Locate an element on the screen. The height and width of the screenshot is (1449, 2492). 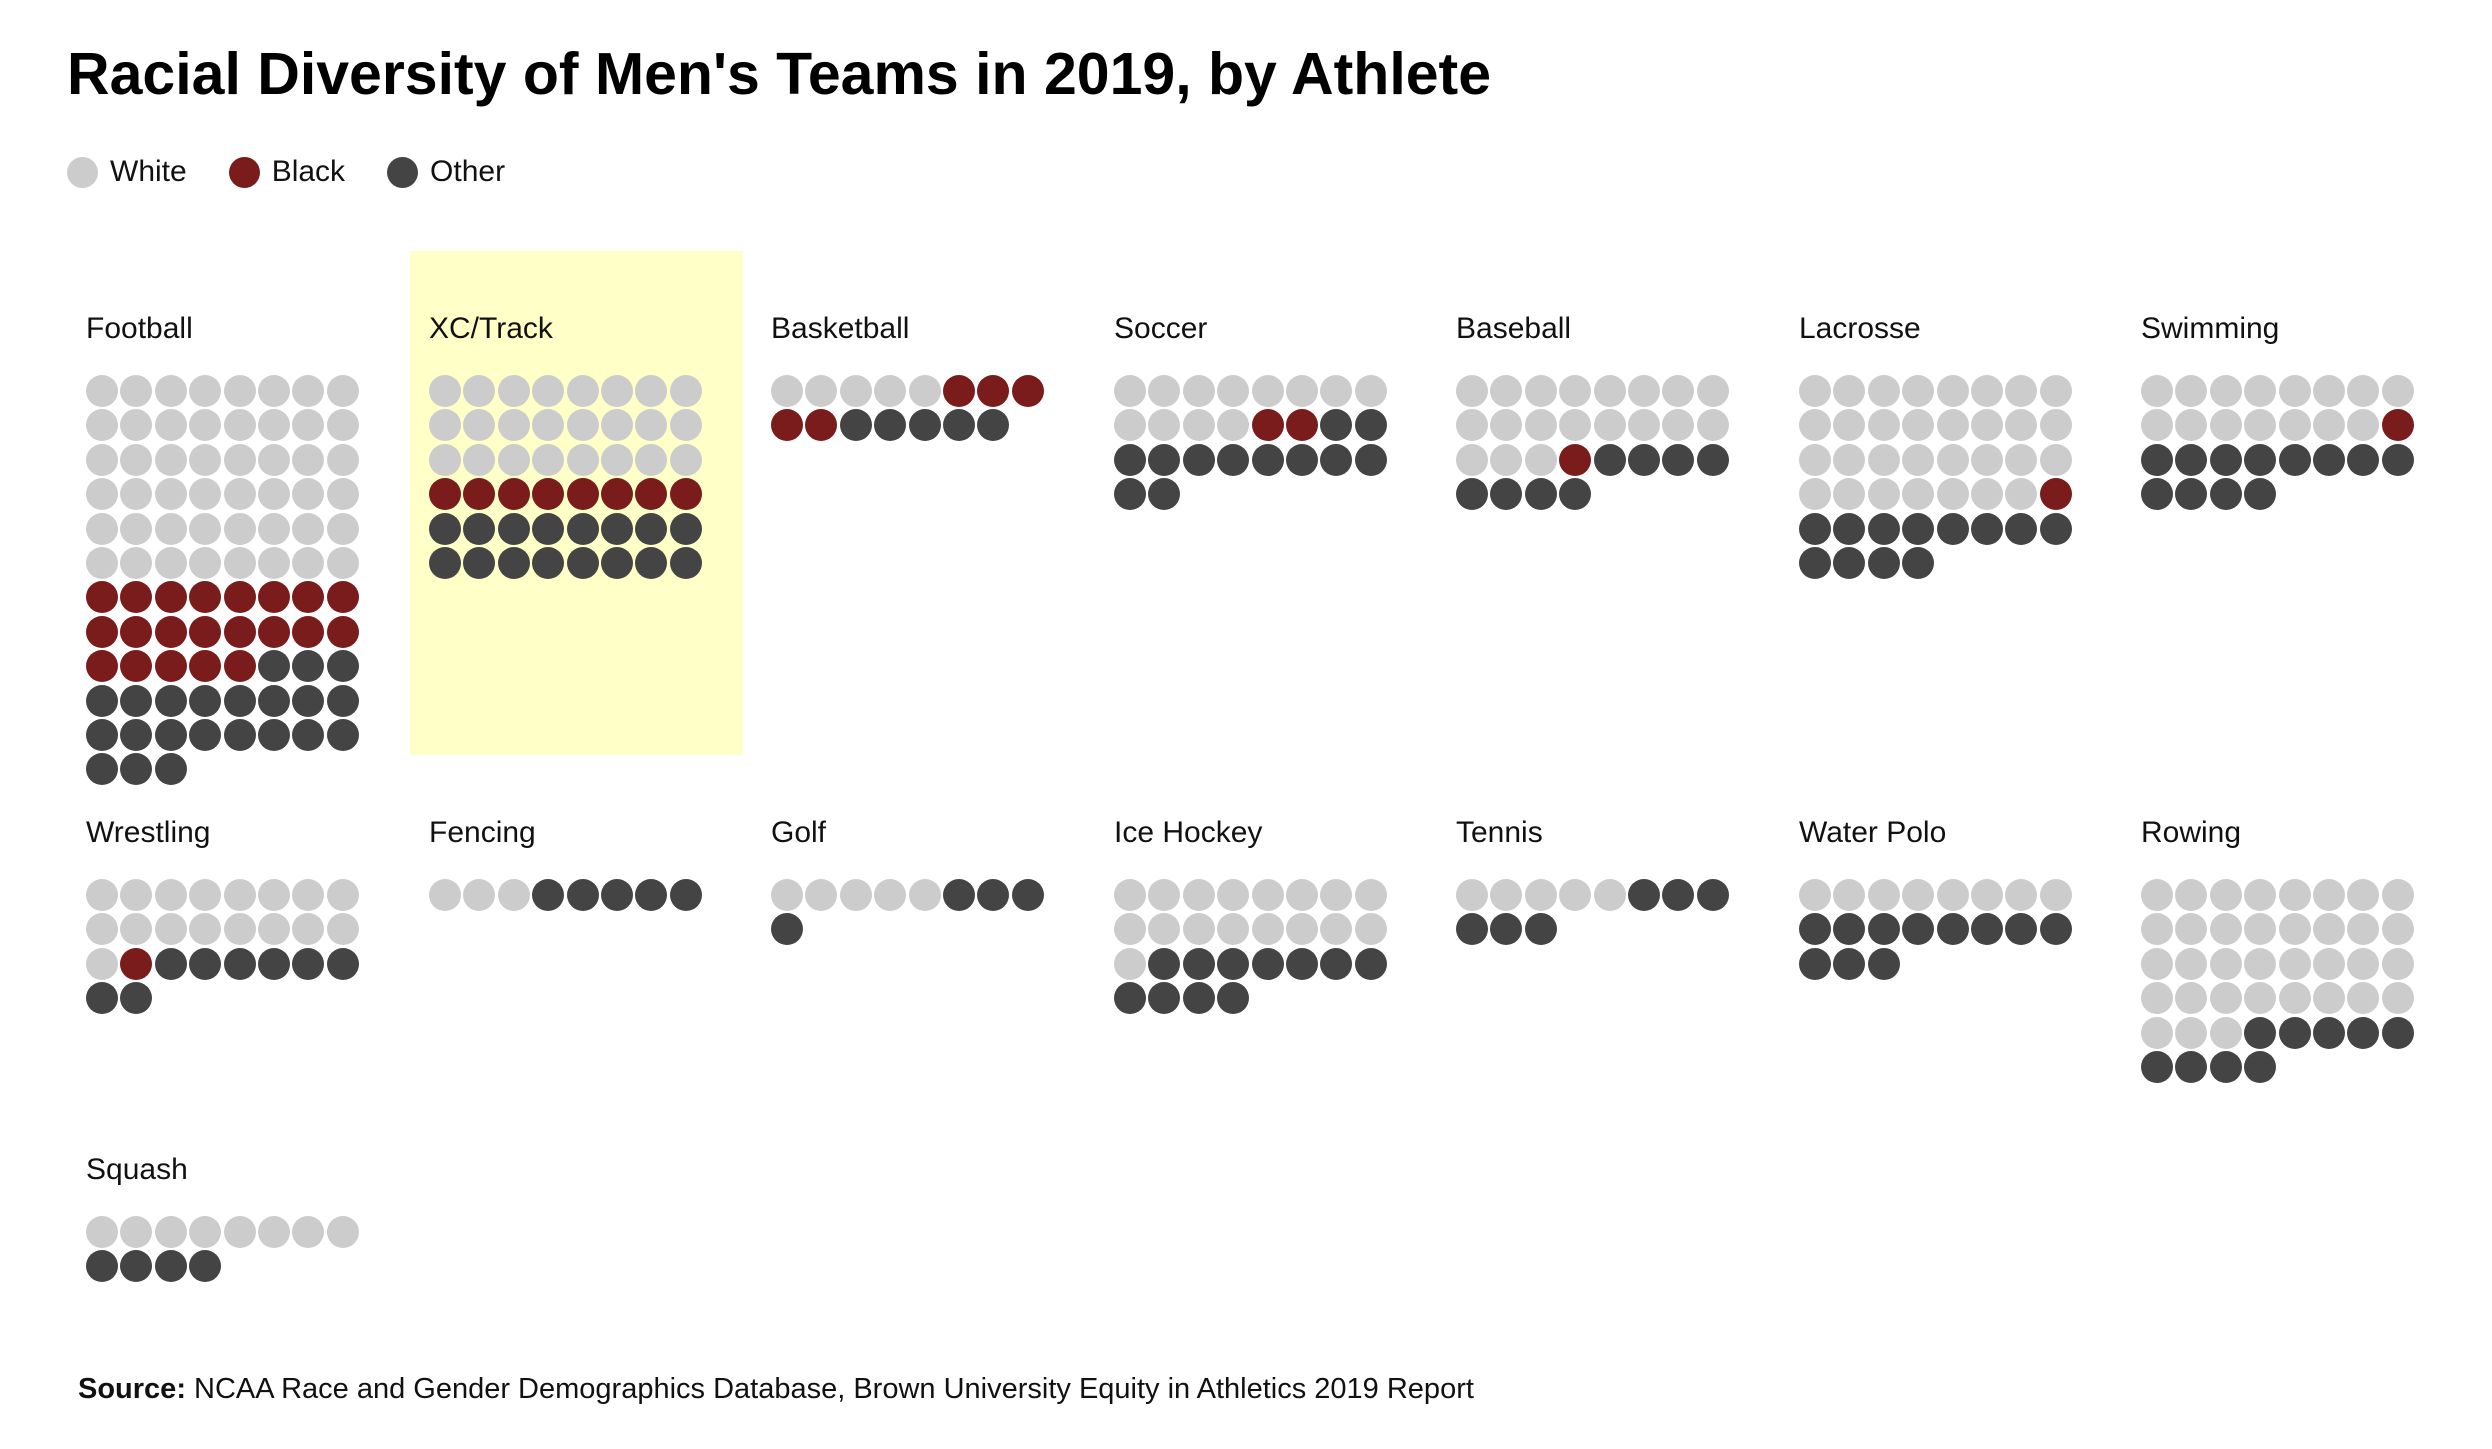
dot-basketball-white is located at coordinates (855, 391).